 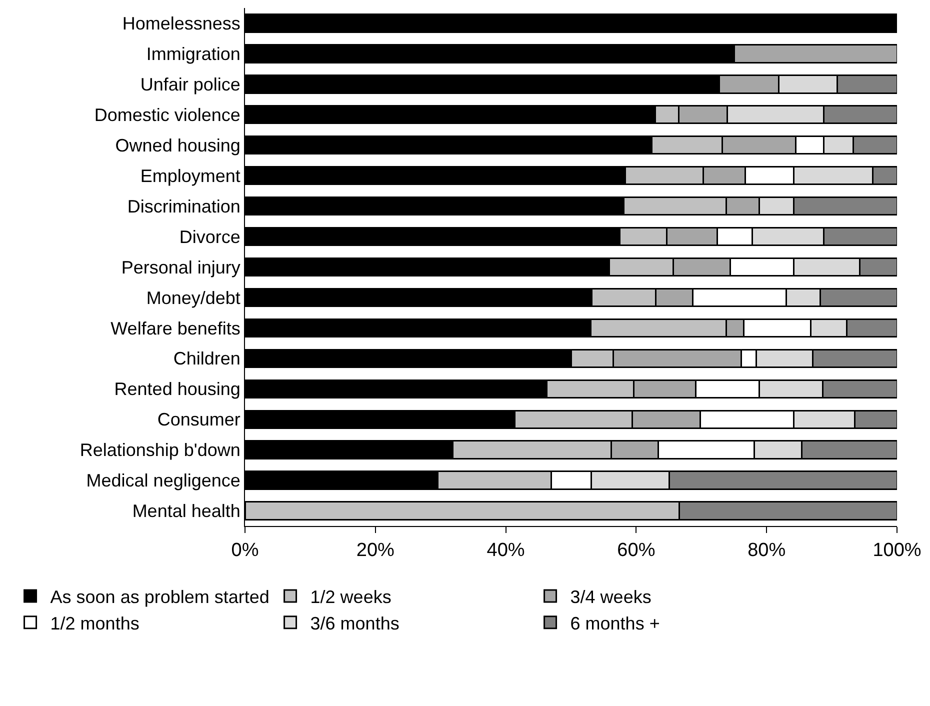 What do you see at coordinates (180, 267) in the screenshot?
I see `y-tick-label: Personal injury` at bounding box center [180, 267].